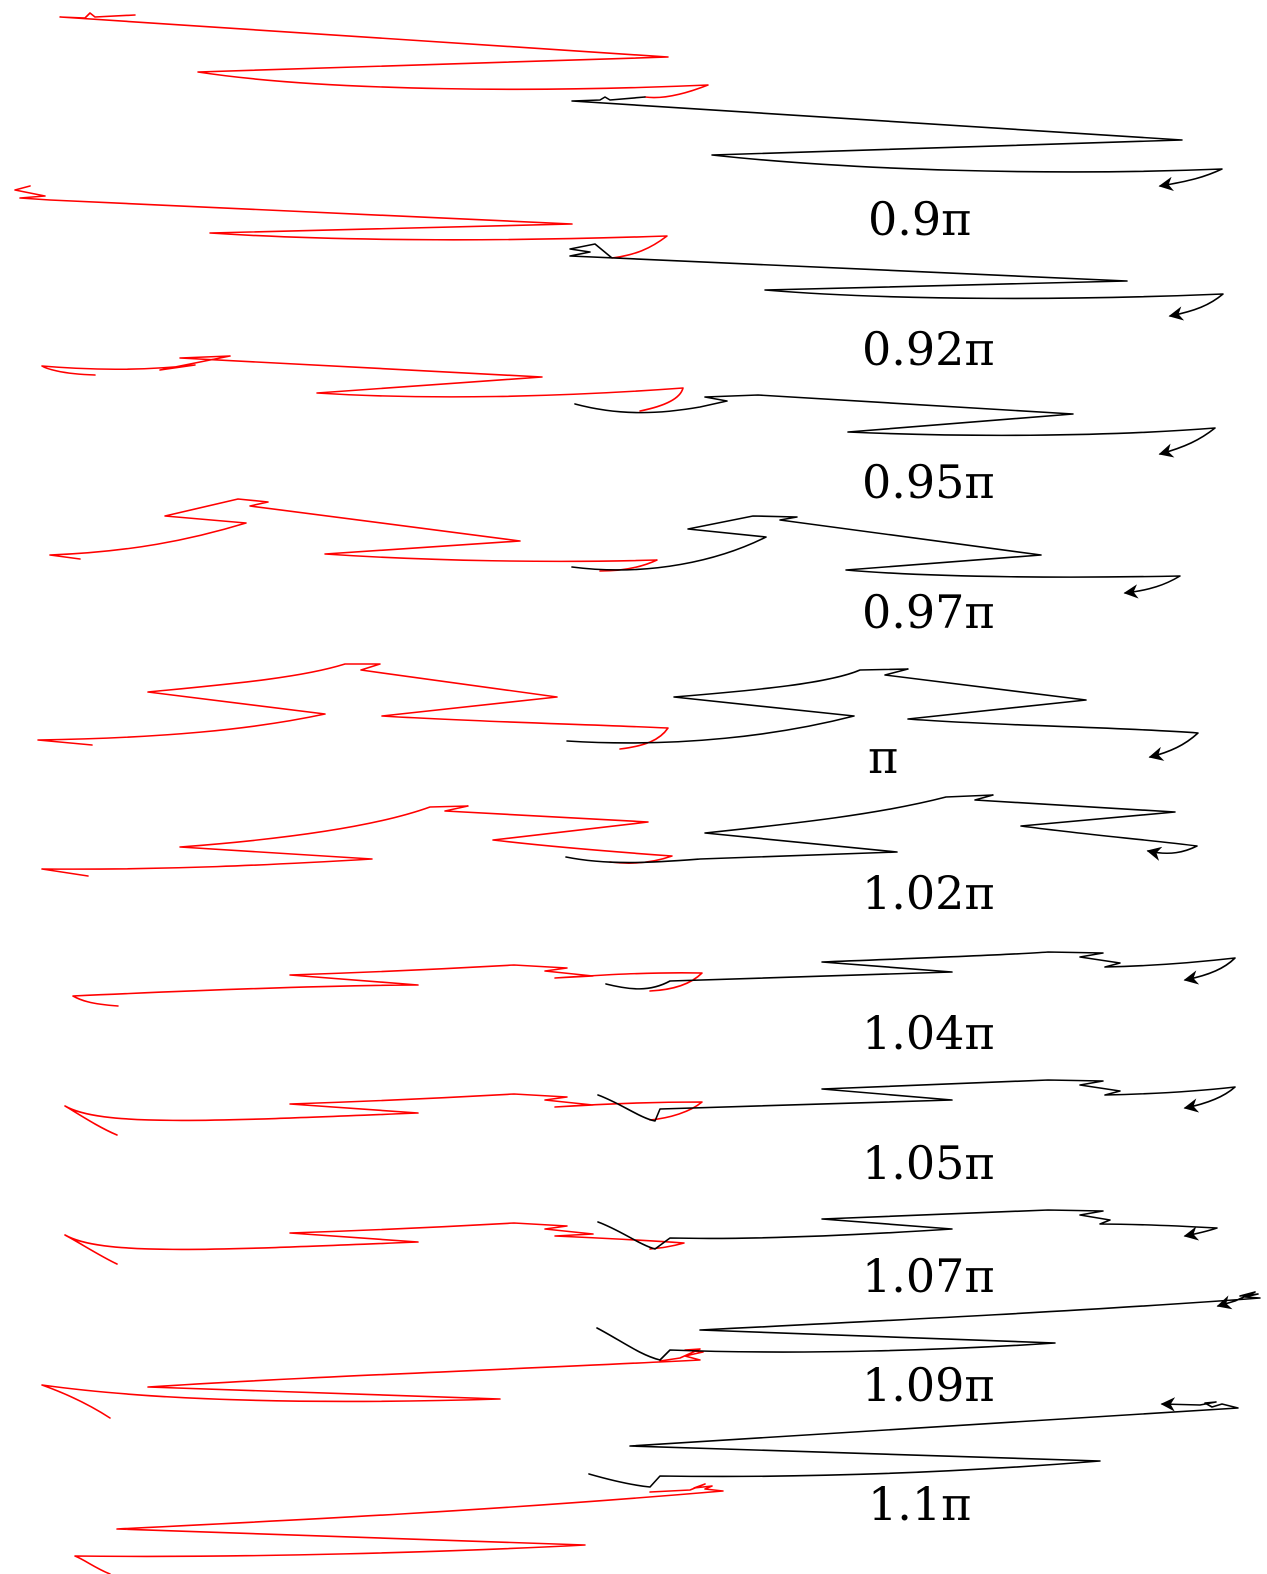  What do you see at coordinates (928, 612) in the screenshot?
I see `panel-label-0-97pi: 0.97π` at bounding box center [928, 612].